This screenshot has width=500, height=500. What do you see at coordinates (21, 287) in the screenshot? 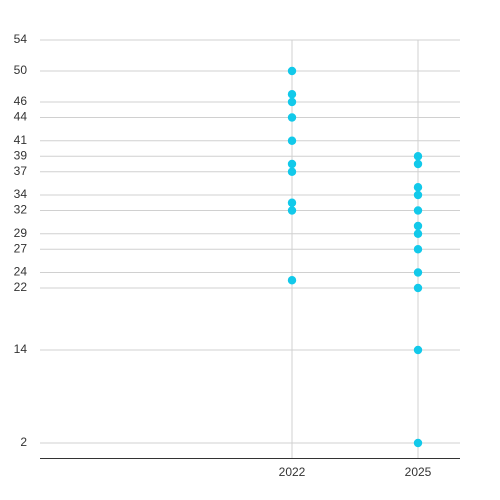
I see `y-tick-label: 22` at bounding box center [21, 287].